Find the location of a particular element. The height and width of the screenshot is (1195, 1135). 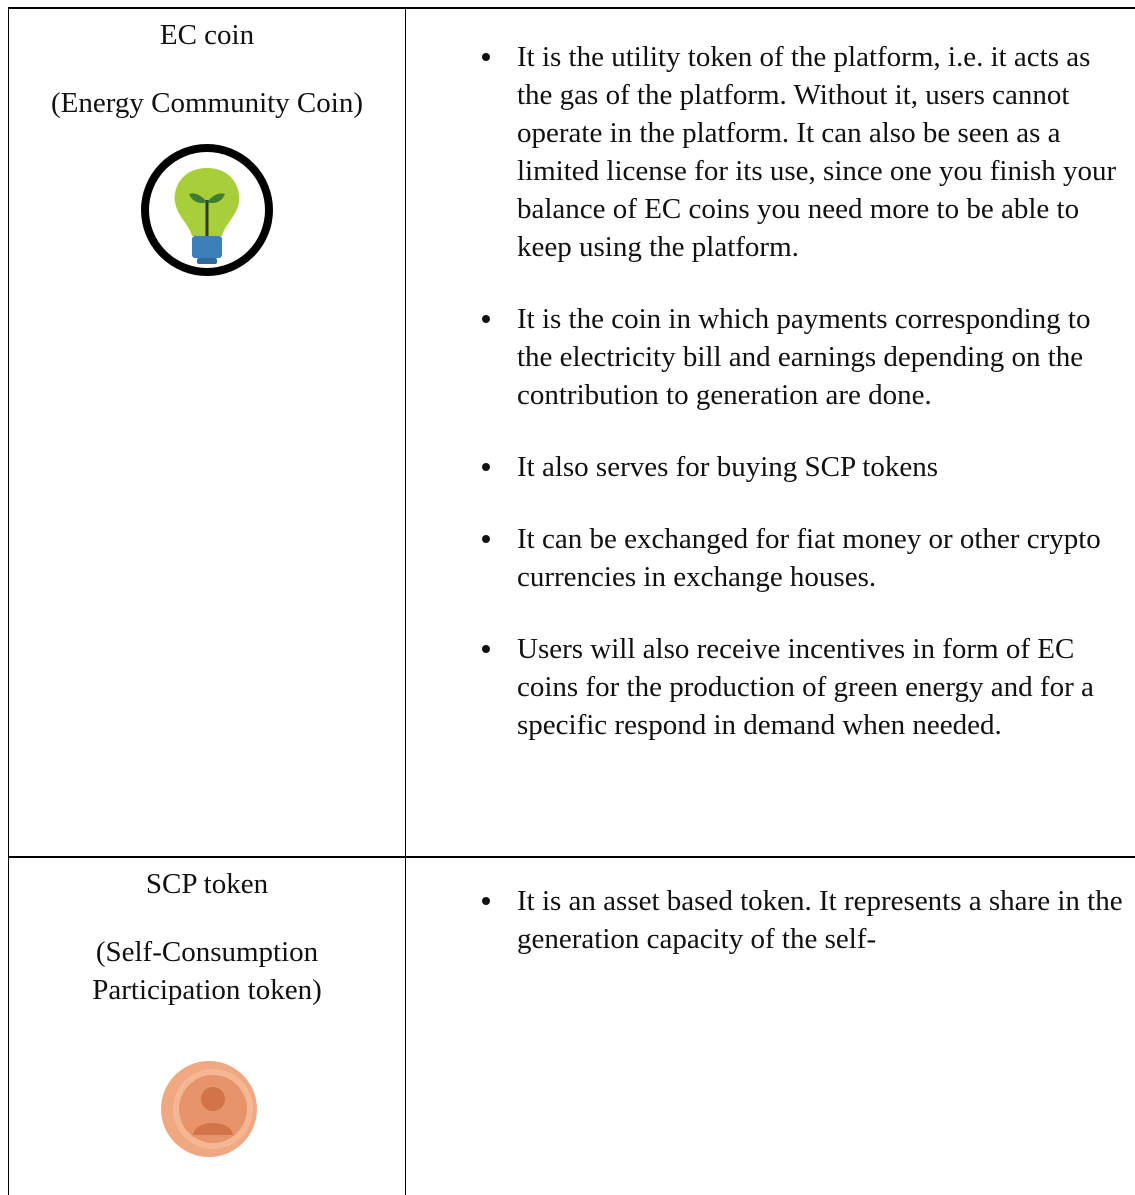

token-subtitle: (Energy Community Coin) is located at coordinates (206, 103).